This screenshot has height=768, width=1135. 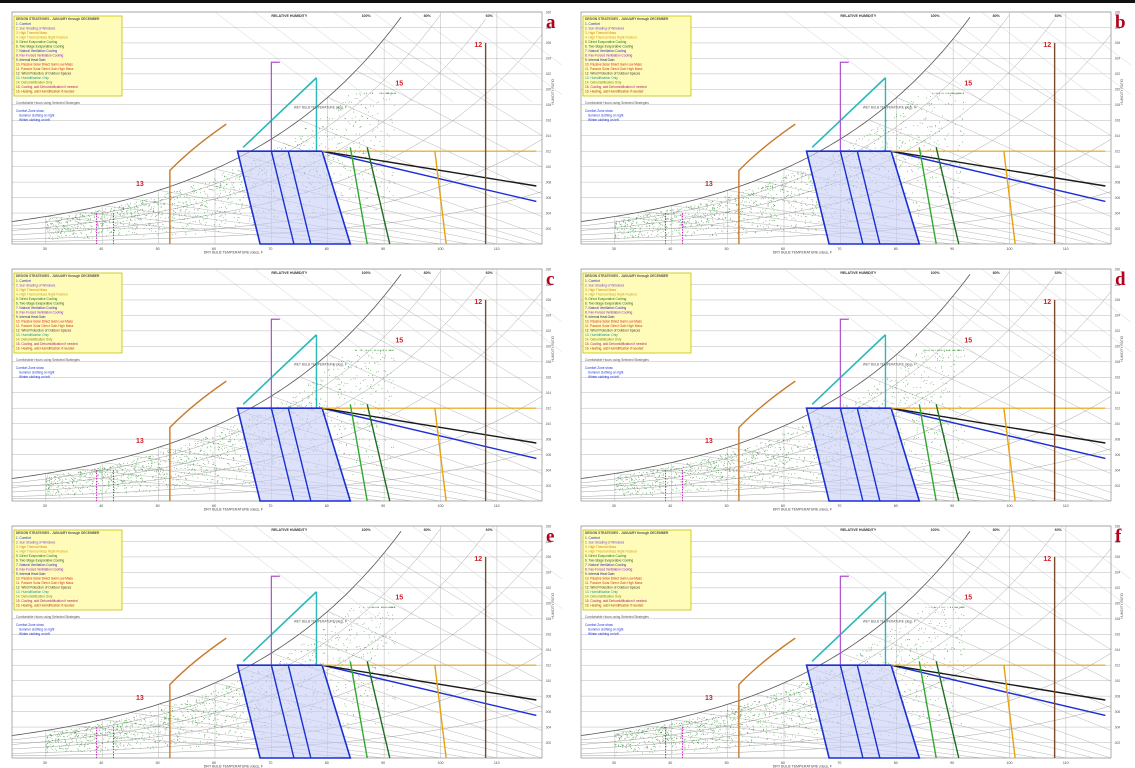 I want to click on y-tick-label: .022, so click(x=1117, y=331).